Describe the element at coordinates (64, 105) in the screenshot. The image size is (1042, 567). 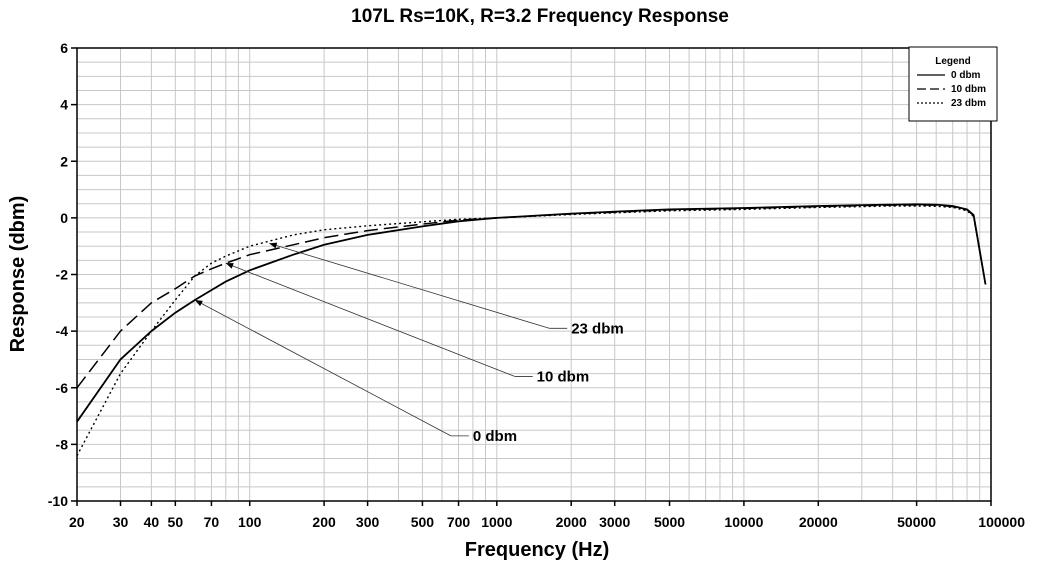
I see `y-tick-label: 4` at that location.